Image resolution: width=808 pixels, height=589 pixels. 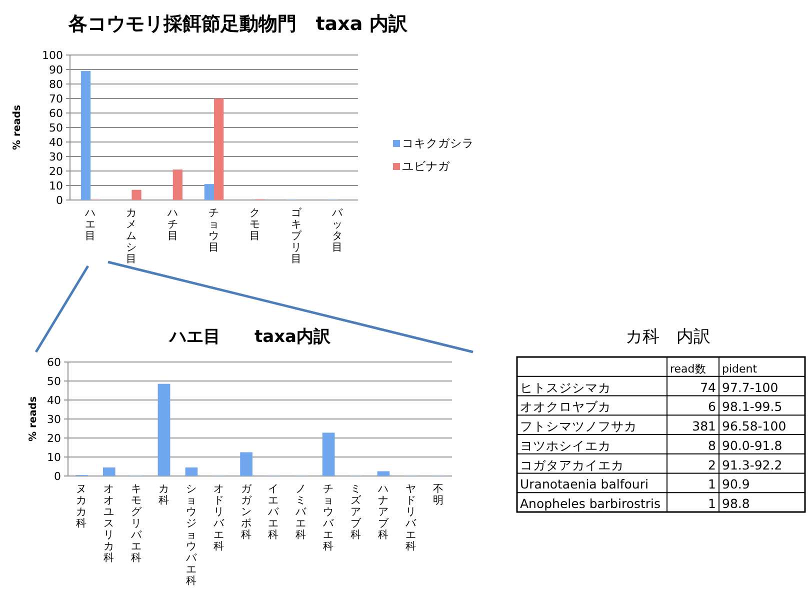 What do you see at coordinates (329, 517) in the screenshot?
I see `x-tick-label: チョウバエ科` at bounding box center [329, 517].